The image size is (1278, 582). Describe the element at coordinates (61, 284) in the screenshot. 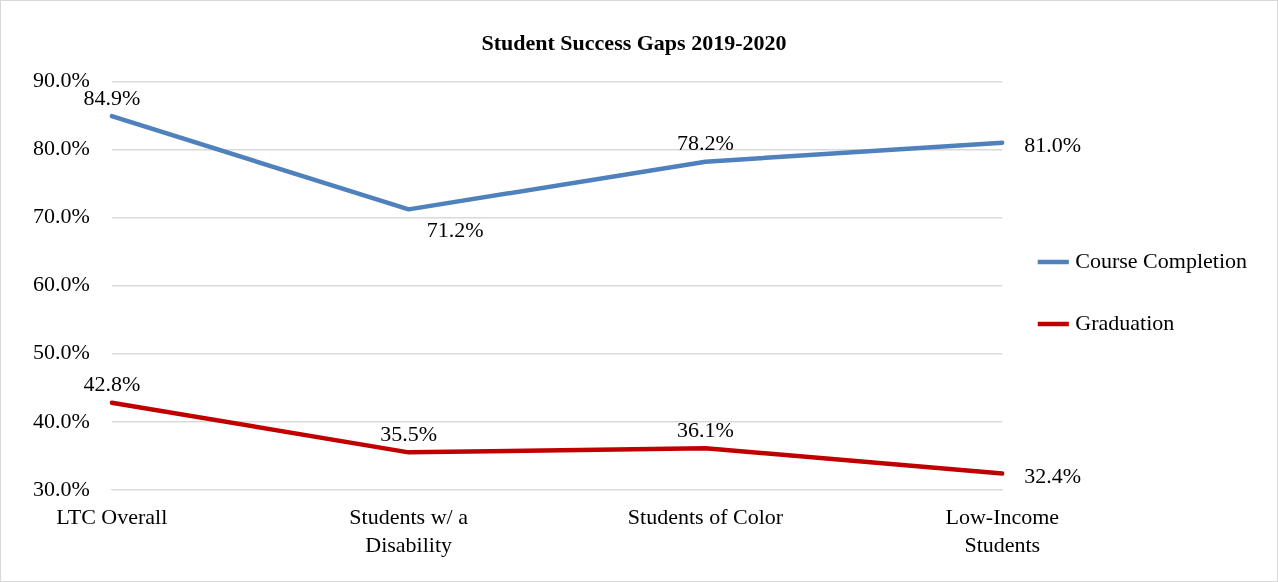

I see `y-tick-label: 60.0%` at that location.